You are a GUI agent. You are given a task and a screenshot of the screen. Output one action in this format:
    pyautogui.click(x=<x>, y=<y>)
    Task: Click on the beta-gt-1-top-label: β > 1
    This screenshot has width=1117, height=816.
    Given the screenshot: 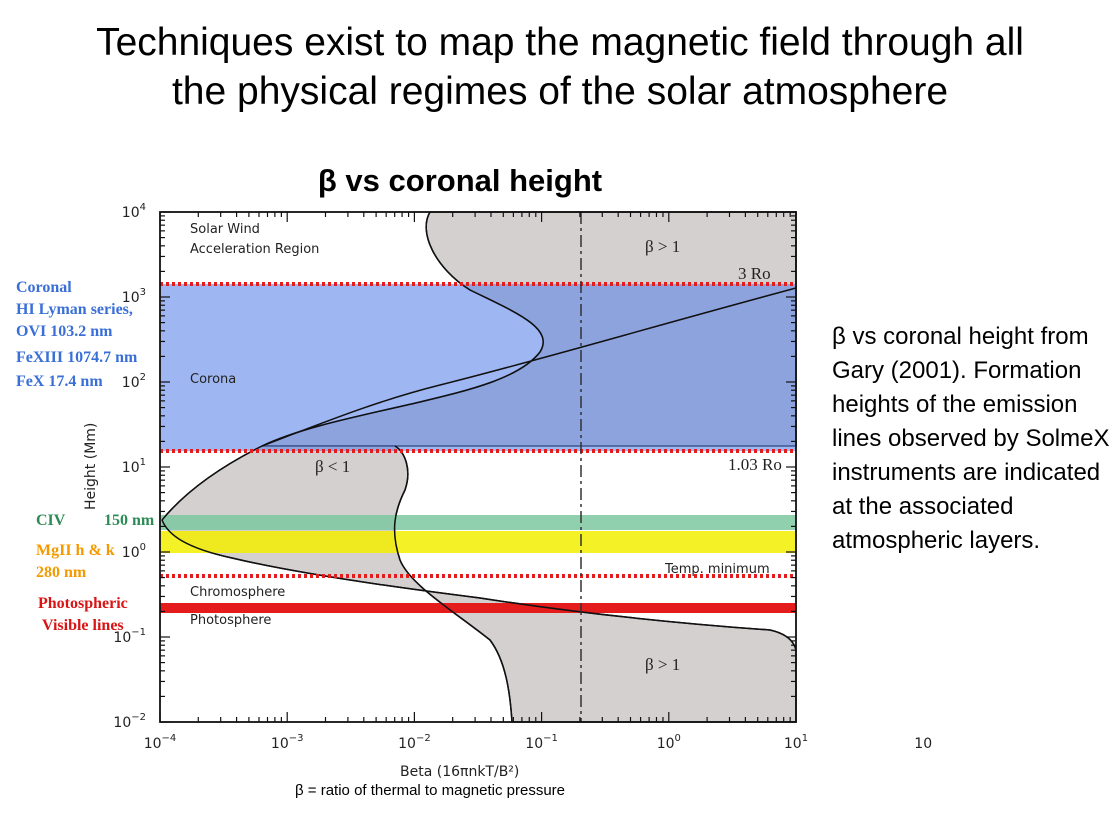 What is the action you would take?
    pyautogui.click(x=662, y=246)
    